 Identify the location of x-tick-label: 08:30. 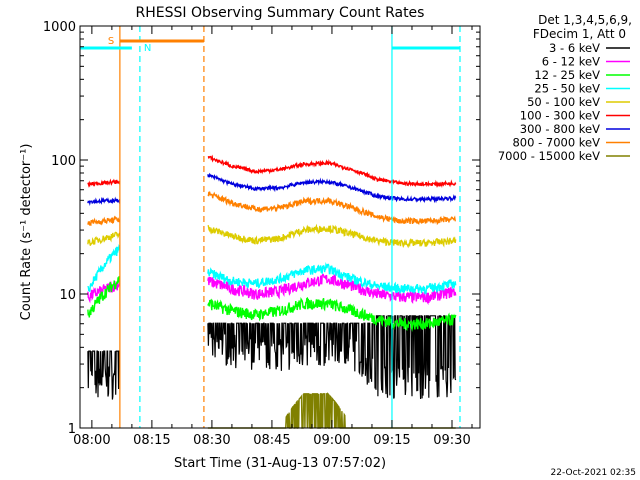
(211, 440).